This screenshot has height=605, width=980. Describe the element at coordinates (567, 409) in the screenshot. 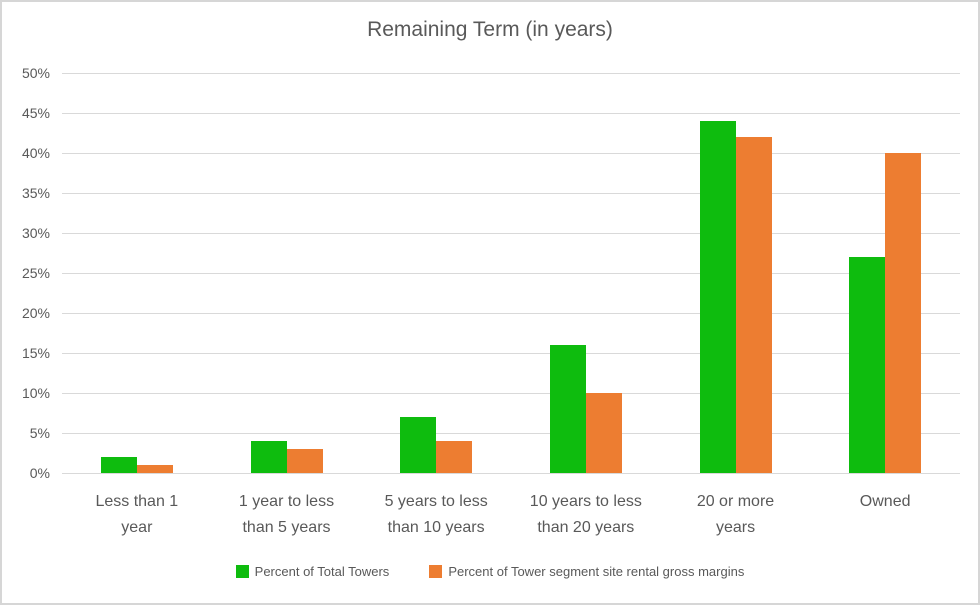

I see `bar-series1-10-years-to-less-than-20-years` at that location.